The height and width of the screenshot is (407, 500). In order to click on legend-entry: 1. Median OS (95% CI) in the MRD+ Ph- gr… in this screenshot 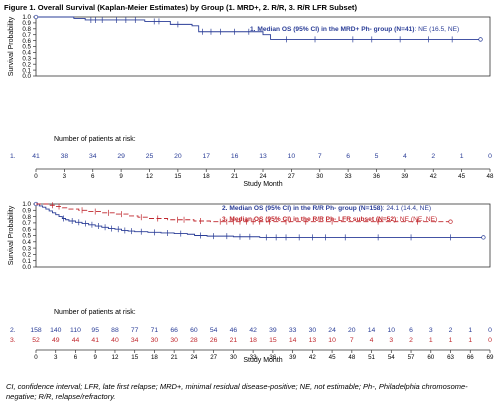, I will do `click(354, 29)`.